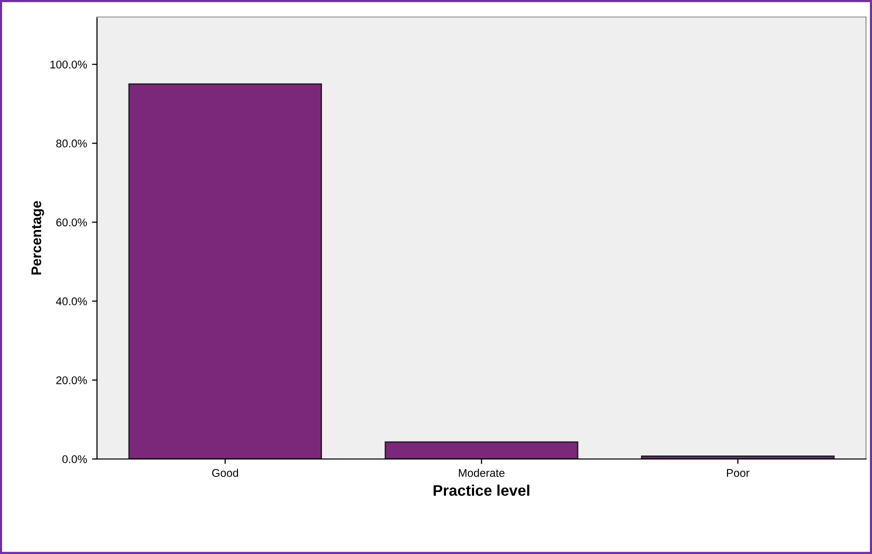 The width and height of the screenshot is (872, 554). Describe the element at coordinates (68, 64) in the screenshot. I see `y-tick-label: 100.0%` at that location.